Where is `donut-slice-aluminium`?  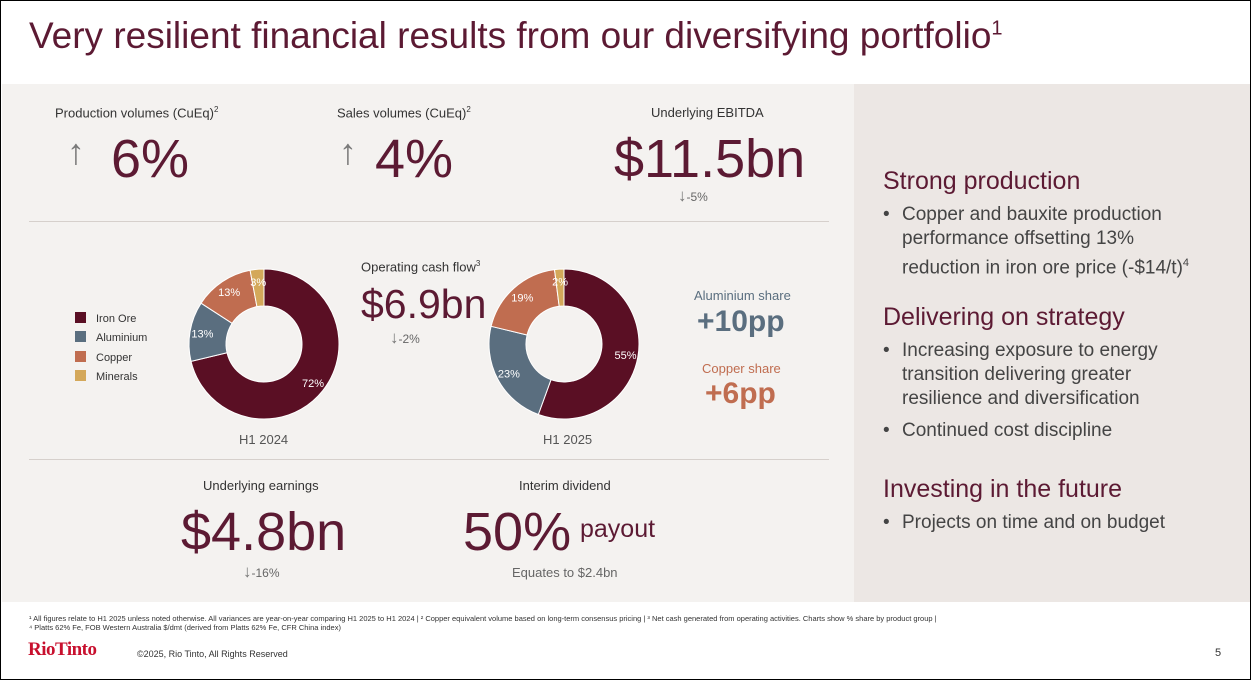 donut-slice-aluminium is located at coordinates (520, 370).